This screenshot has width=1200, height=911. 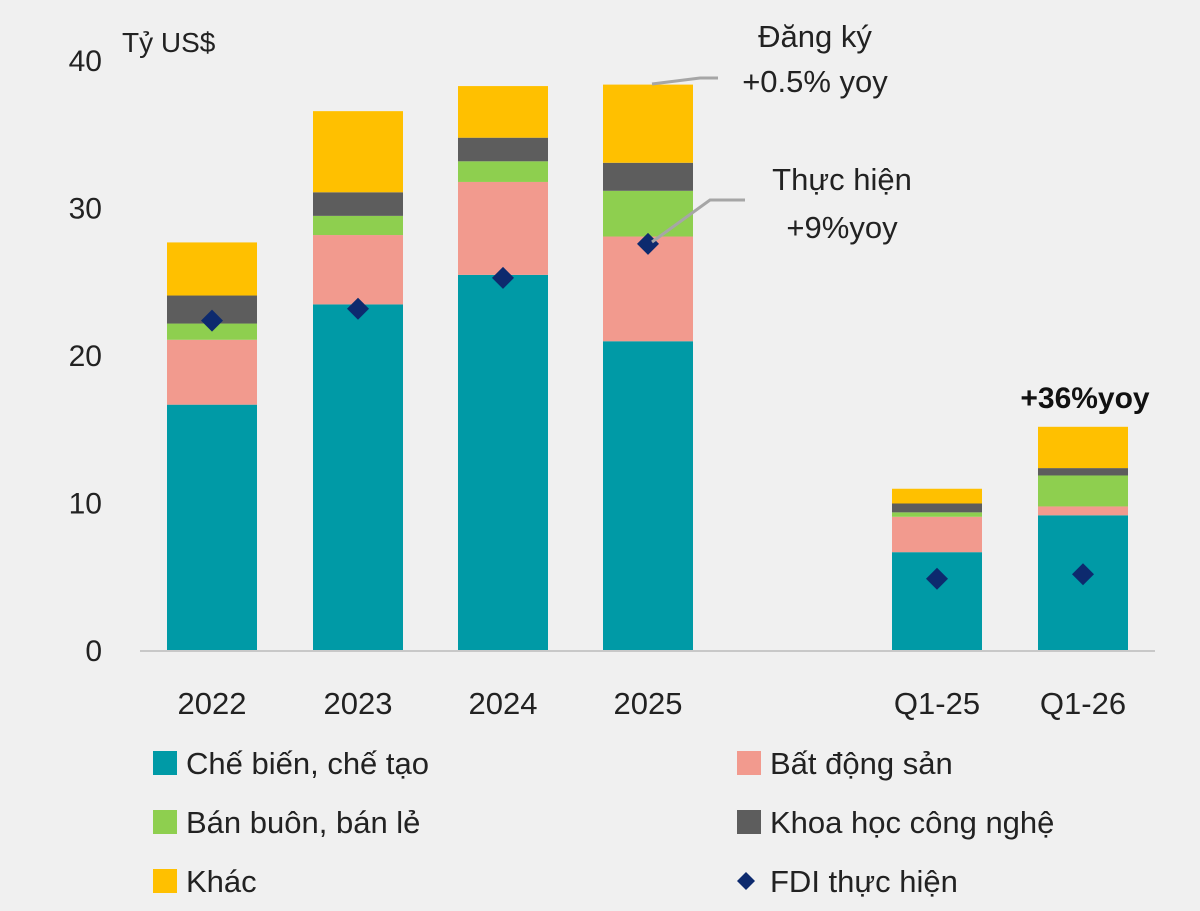 I want to click on registered-label: Đăng ký, so click(x=815, y=36).